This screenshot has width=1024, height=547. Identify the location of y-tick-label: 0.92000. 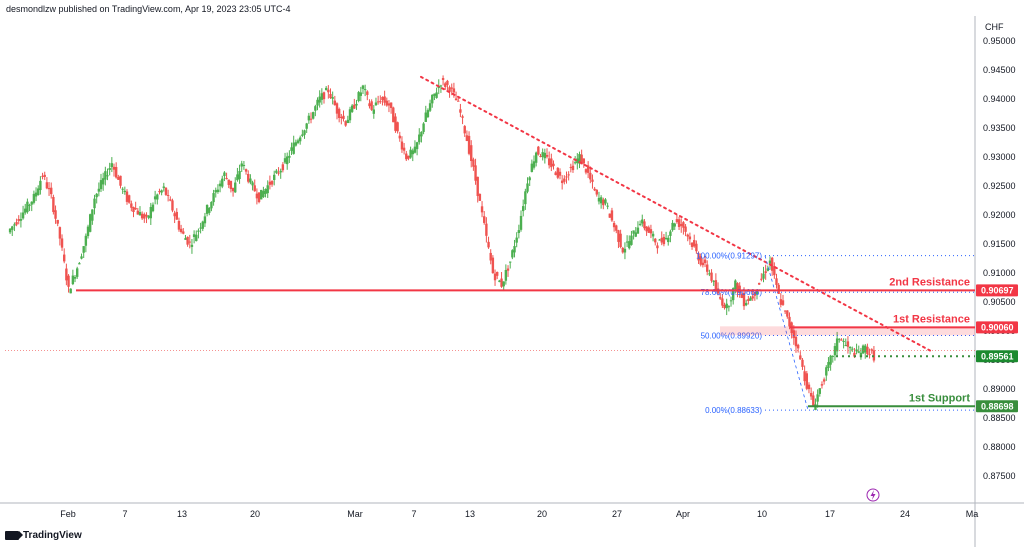
(999, 215).